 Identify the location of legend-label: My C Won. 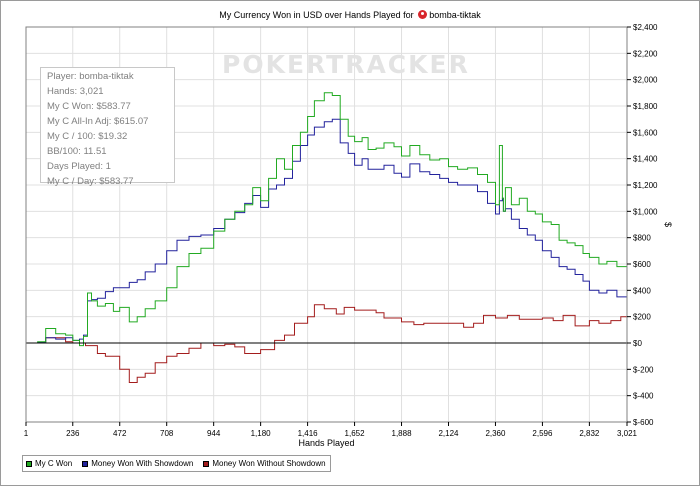
(54, 463).